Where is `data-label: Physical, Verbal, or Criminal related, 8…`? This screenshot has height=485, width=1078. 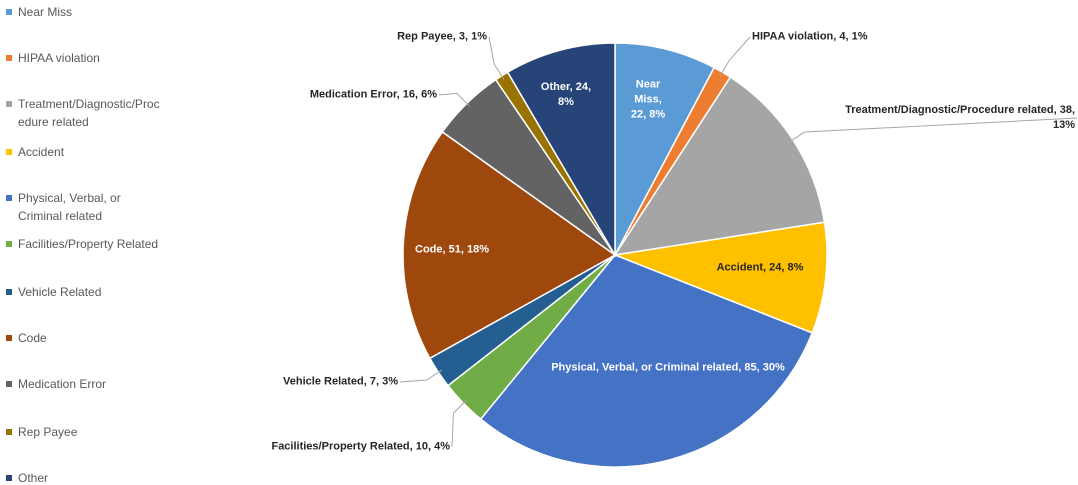
data-label: Physical, Verbal, or Criminal related, 8… is located at coordinates (668, 367).